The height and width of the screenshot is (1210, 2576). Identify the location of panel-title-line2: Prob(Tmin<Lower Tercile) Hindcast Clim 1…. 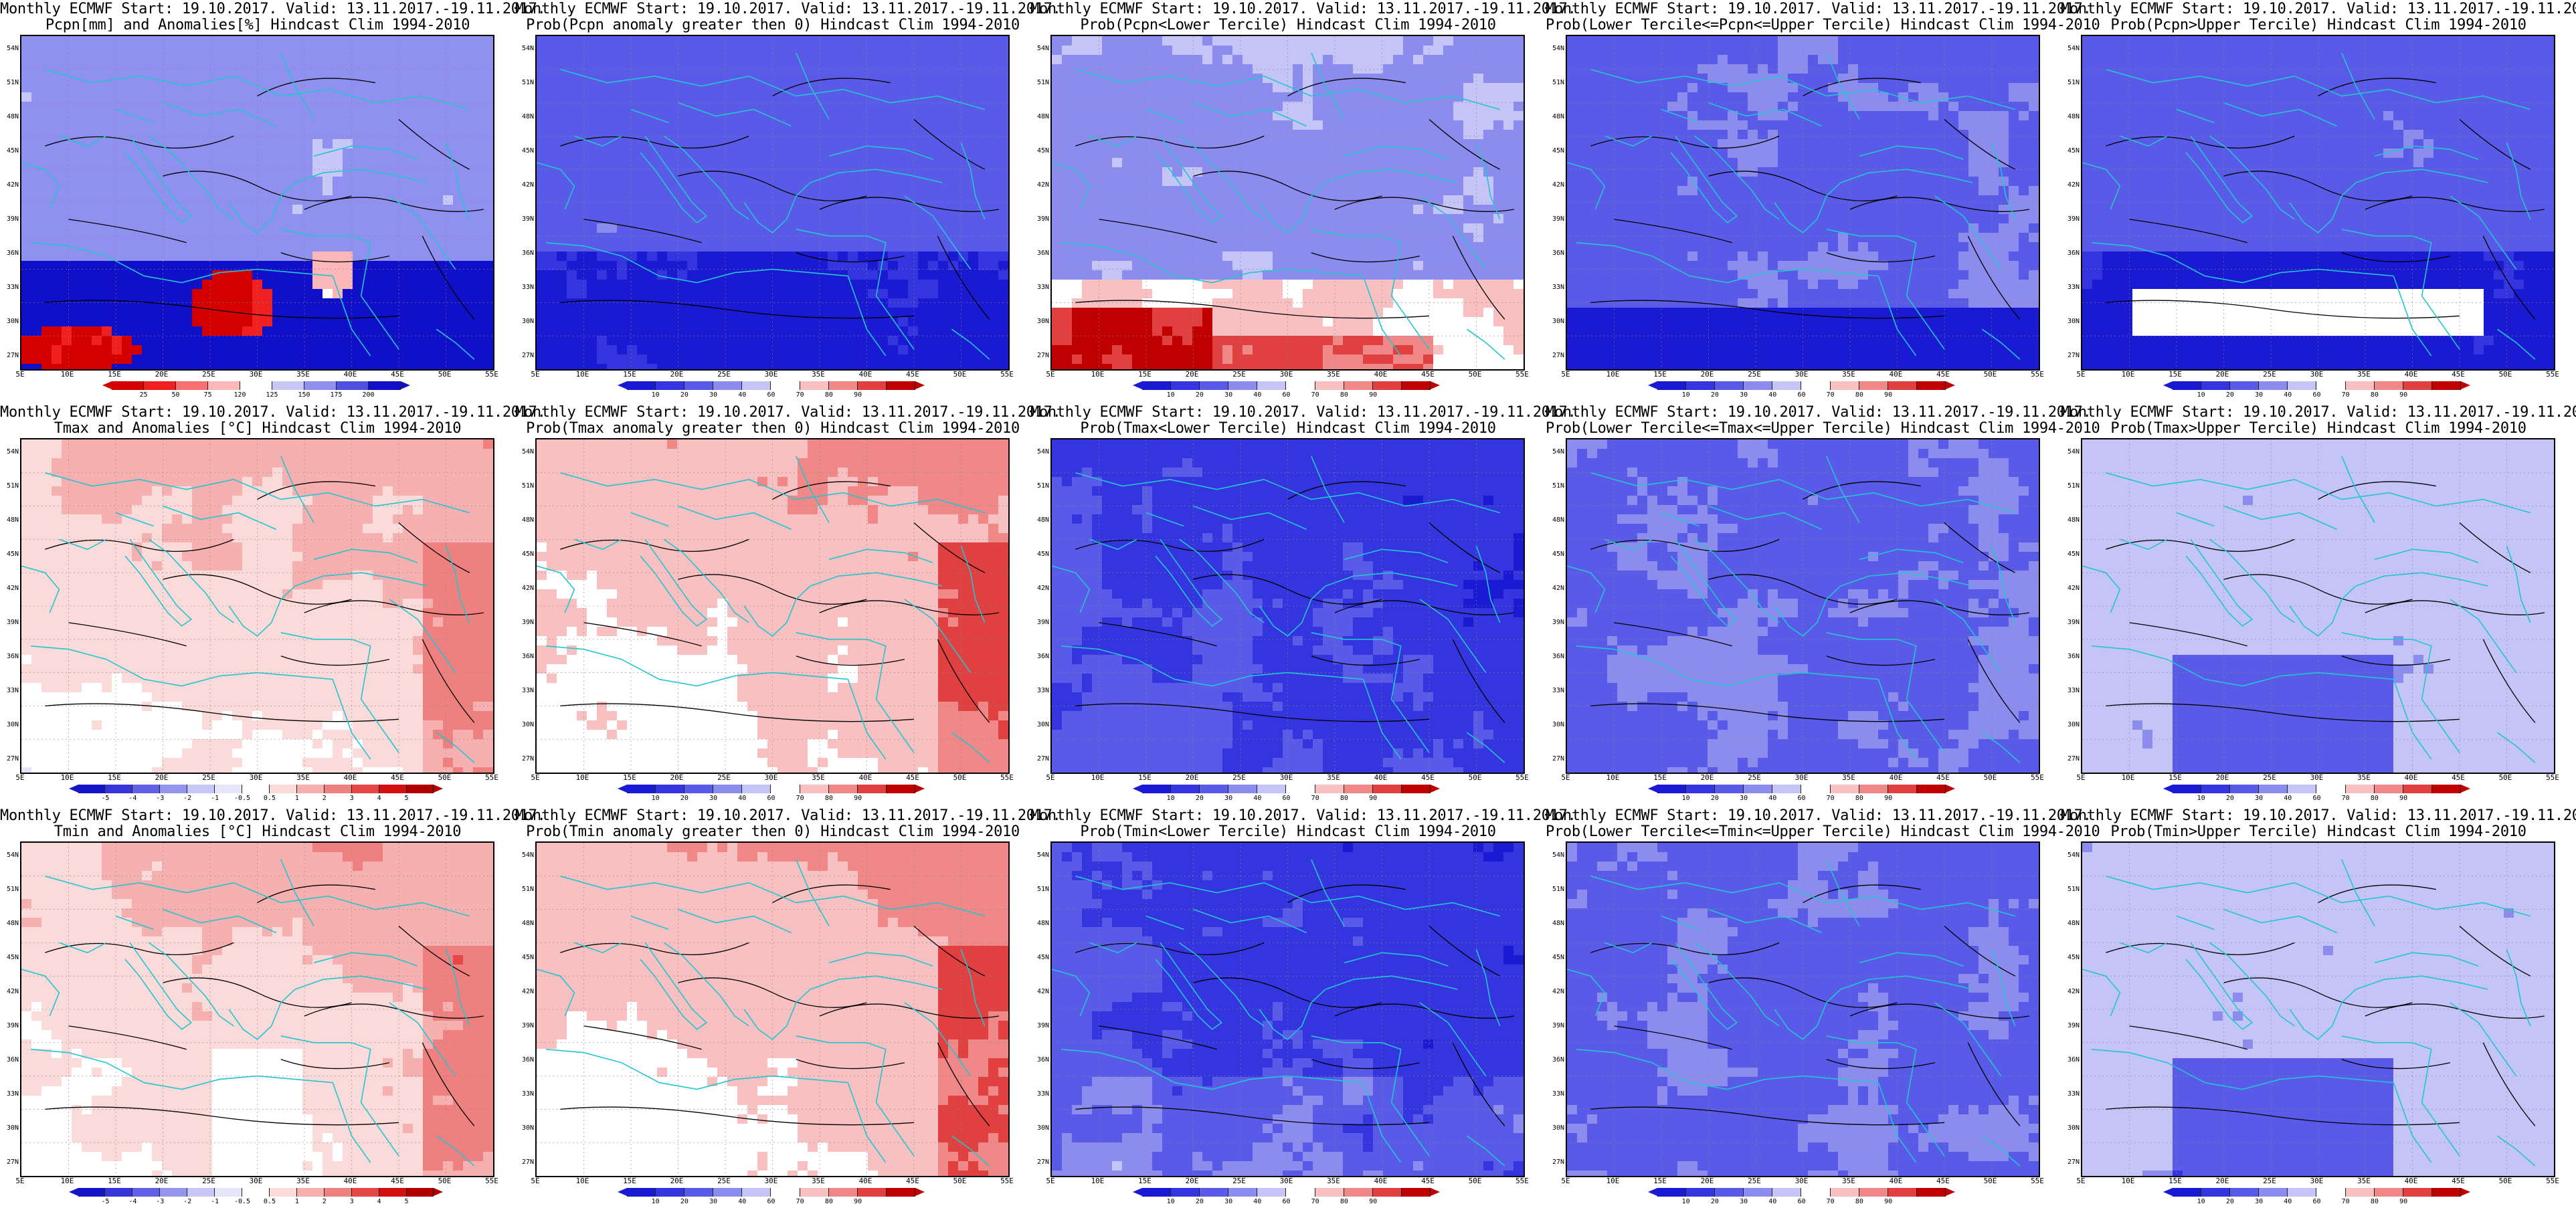
(1288, 832).